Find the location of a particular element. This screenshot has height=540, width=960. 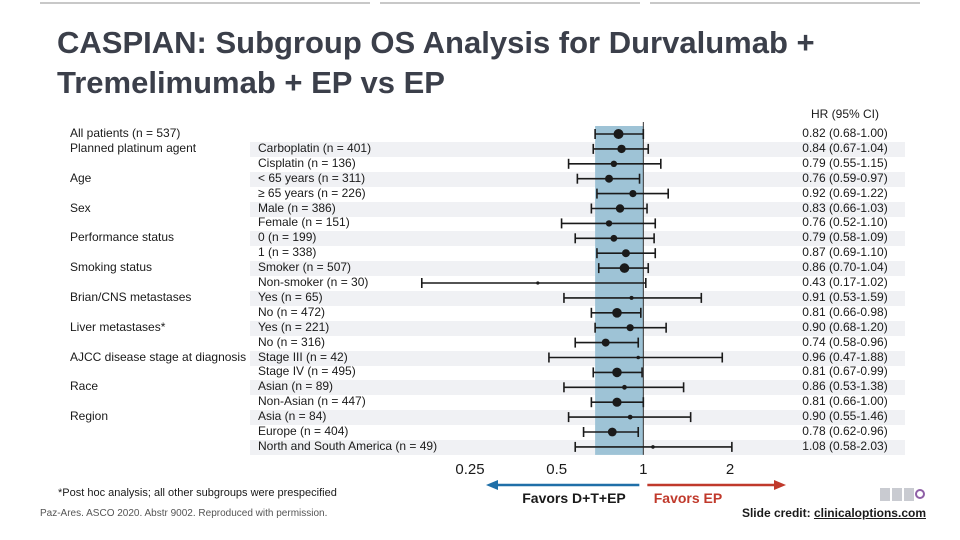

subgroup-label: Carboplatin (n = 401) is located at coordinates (315, 147).